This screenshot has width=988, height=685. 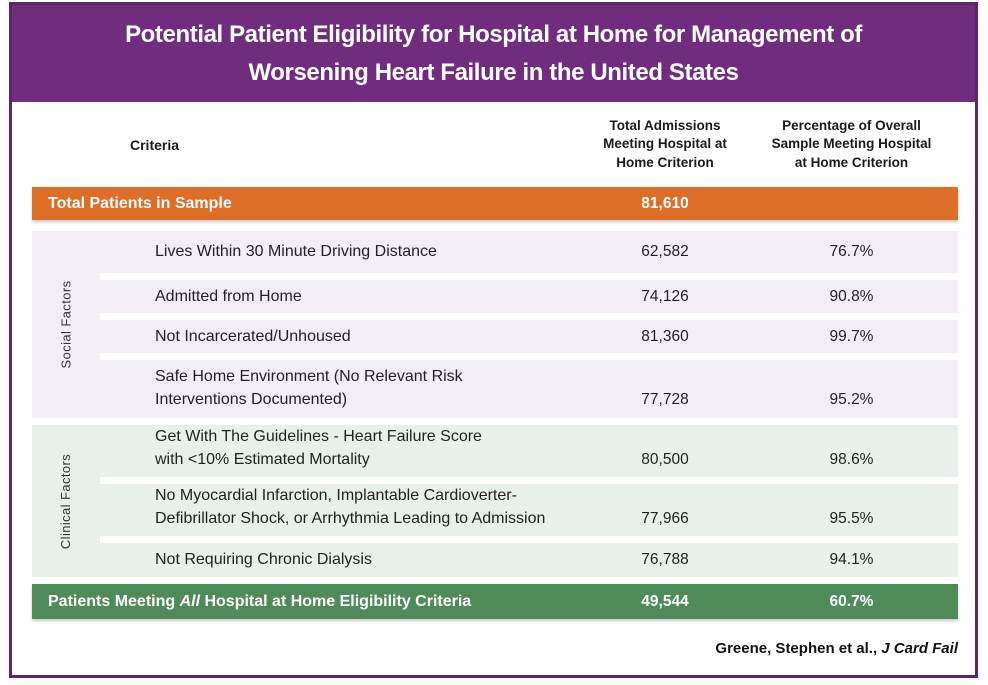 What do you see at coordinates (495, 203) in the screenshot?
I see `total-patients-row: Total Patients in Sample 81,610` at bounding box center [495, 203].